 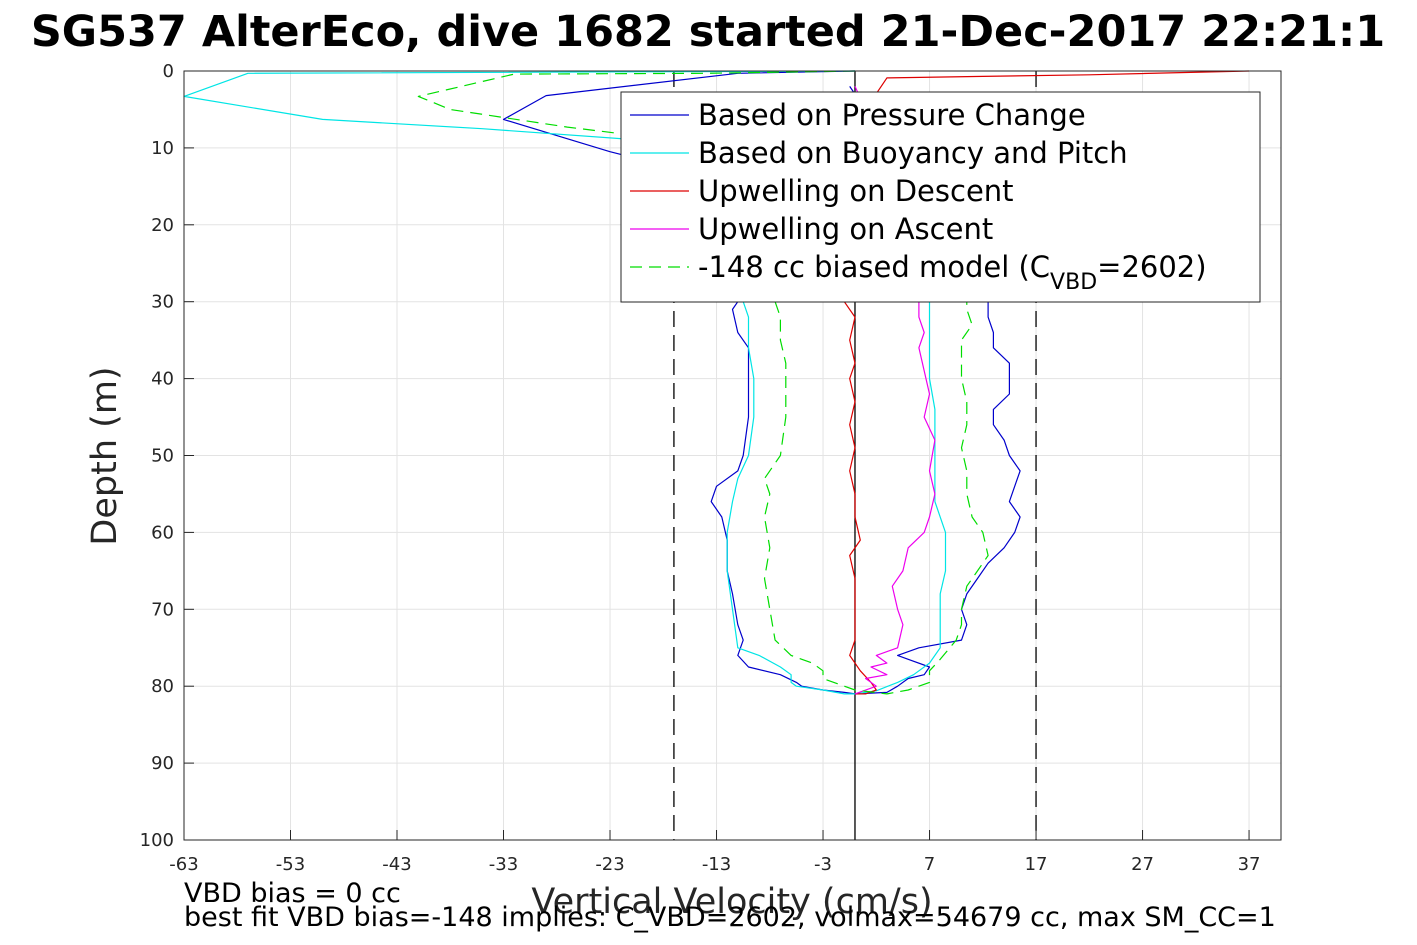 What do you see at coordinates (845, 229) in the screenshot?
I see `legend-label: Upwelling on Ascent` at bounding box center [845, 229].